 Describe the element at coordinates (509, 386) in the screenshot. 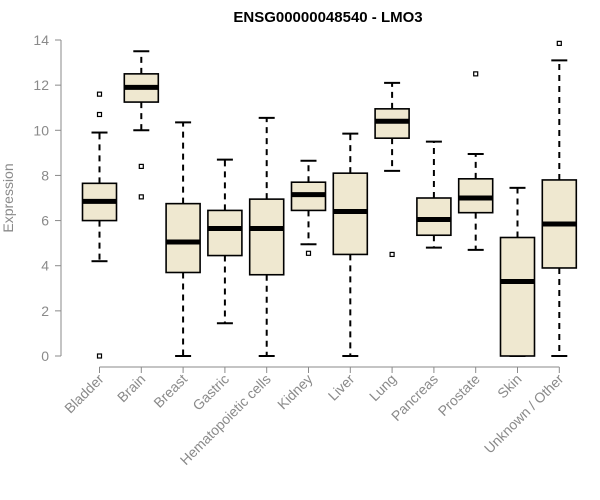

I see `x-tick-label: Skin` at that location.